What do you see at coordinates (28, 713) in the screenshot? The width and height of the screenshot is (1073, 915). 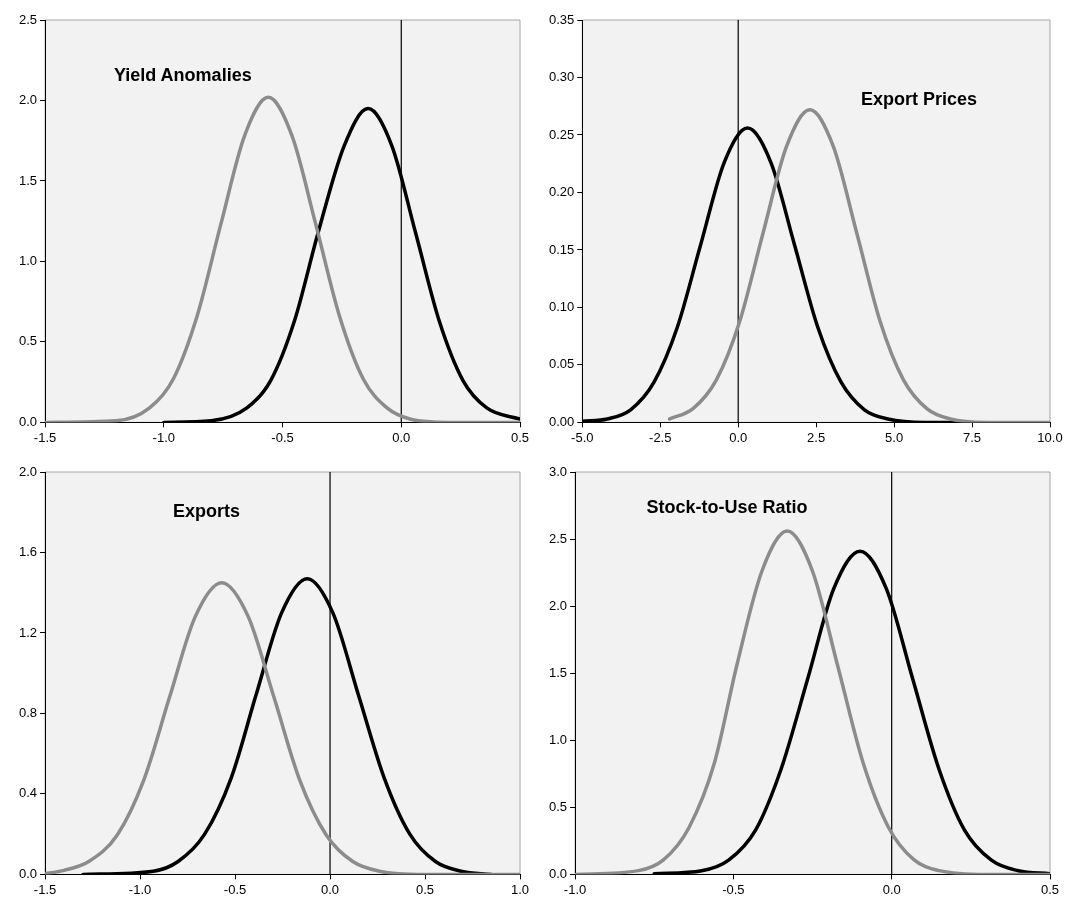 I see `y-tick-label: 0.8` at bounding box center [28, 713].